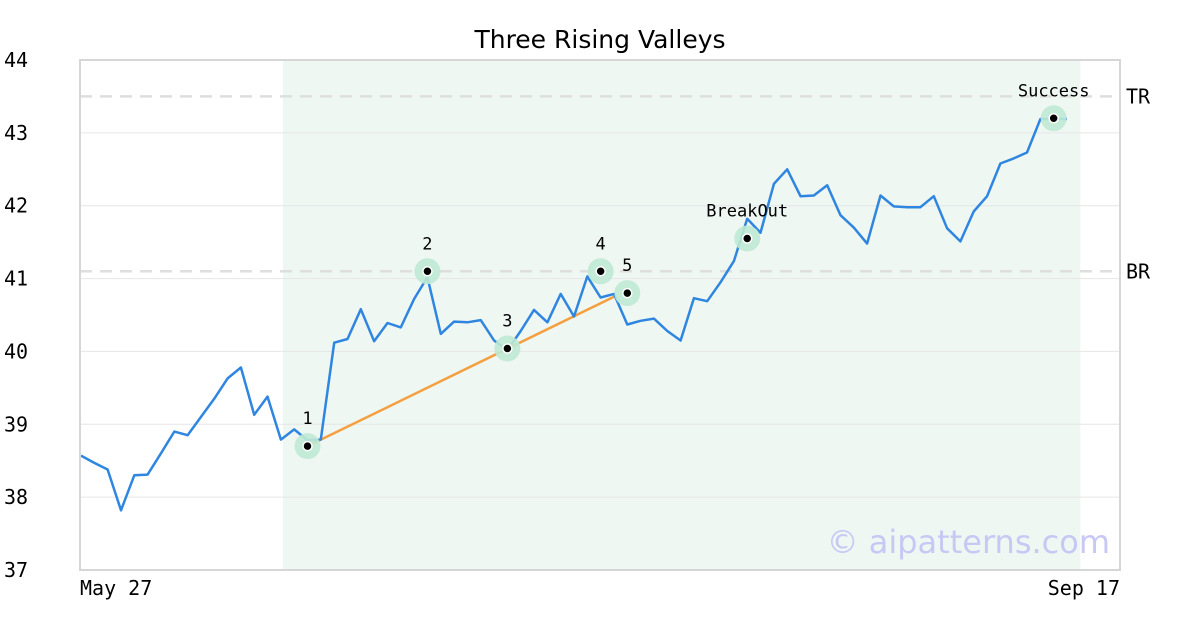 This screenshot has width=1200, height=630. Describe the element at coordinates (427, 244) in the screenshot. I see `pattern-point-label: 2` at that location.